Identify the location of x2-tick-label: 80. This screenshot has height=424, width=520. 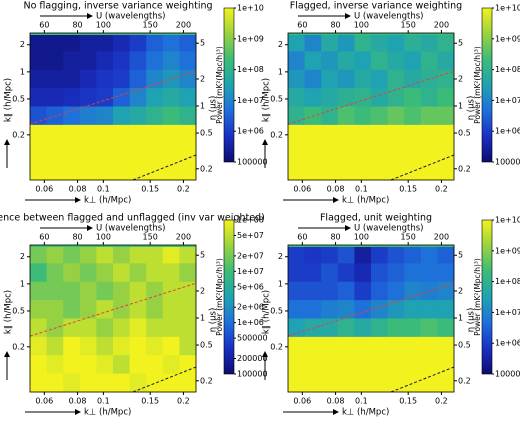
(77, 25).